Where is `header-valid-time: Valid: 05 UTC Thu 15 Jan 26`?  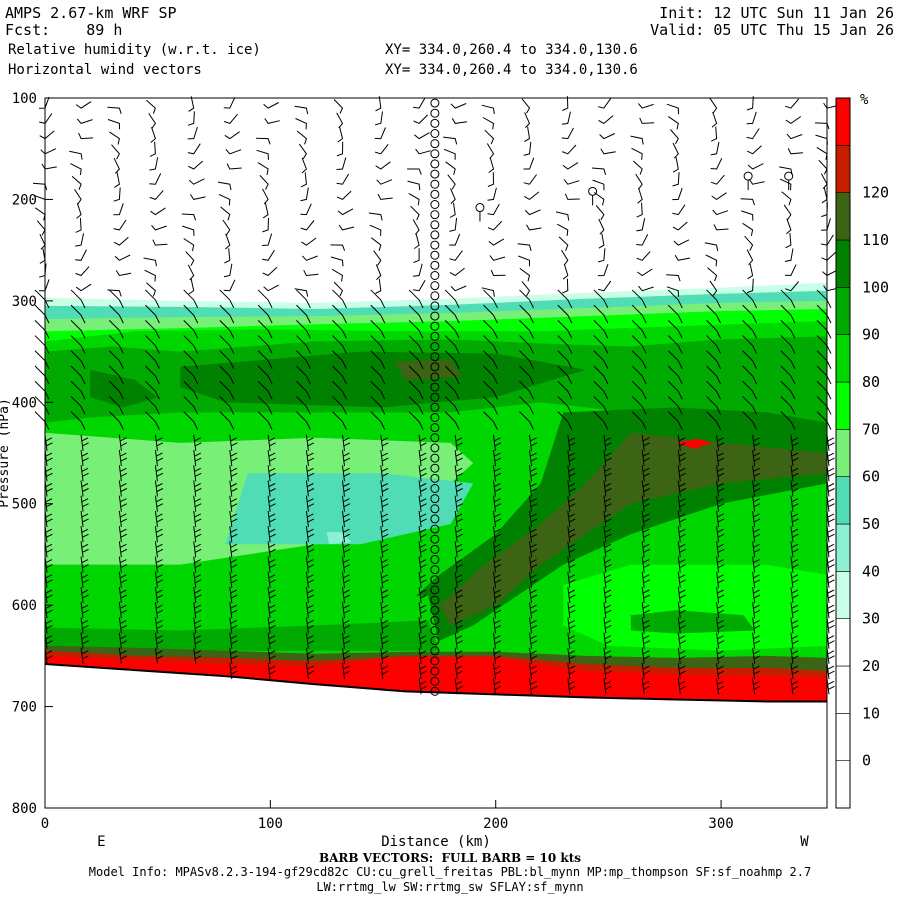 header-valid-time: Valid: 05 UTC Thu 15 Jan 26 is located at coordinates (772, 30).